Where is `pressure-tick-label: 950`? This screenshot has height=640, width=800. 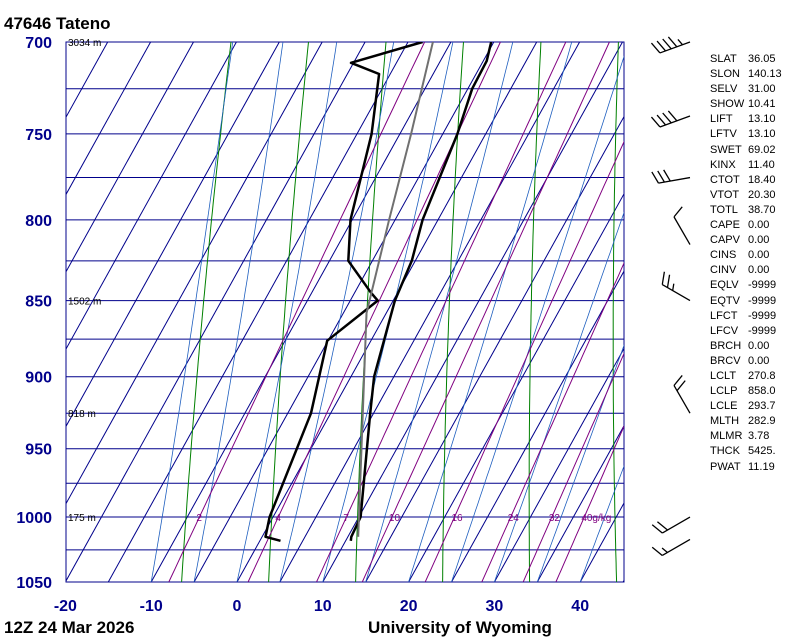 pressure-tick-label: 950 is located at coordinates (38, 450).